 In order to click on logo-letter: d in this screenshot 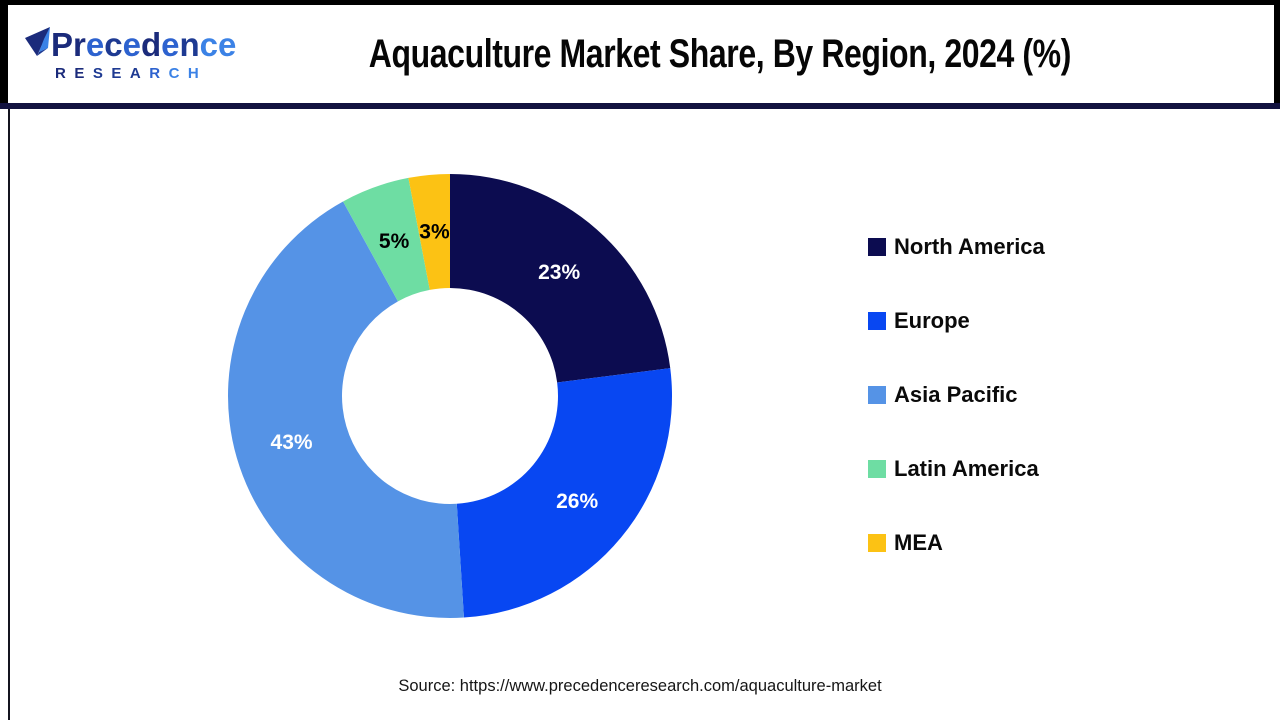, I will do `click(151, 45)`.